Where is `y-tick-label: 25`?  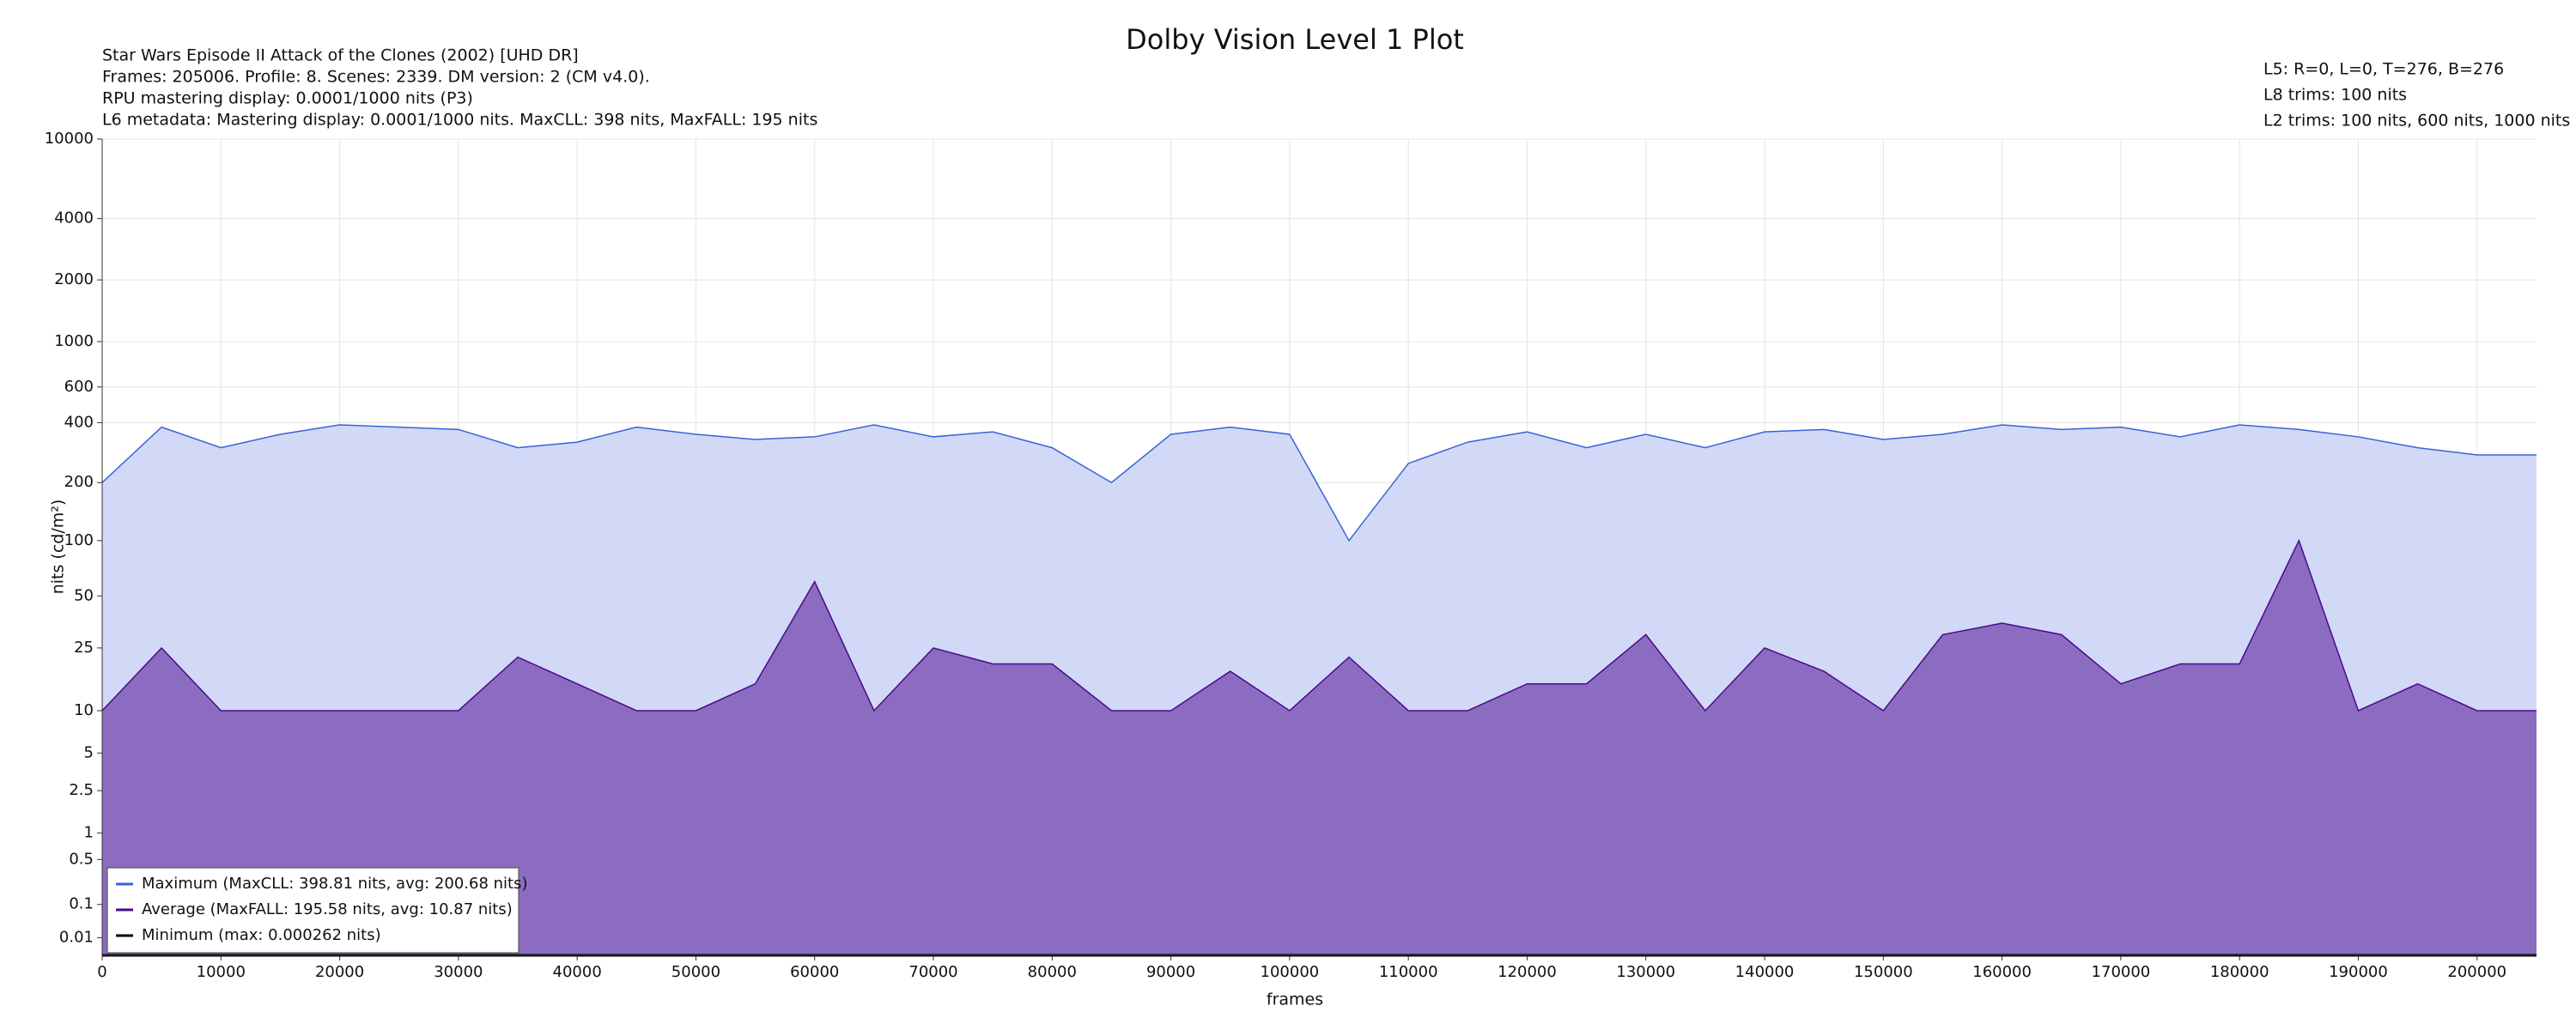 y-tick-label: 25 is located at coordinates (84, 648).